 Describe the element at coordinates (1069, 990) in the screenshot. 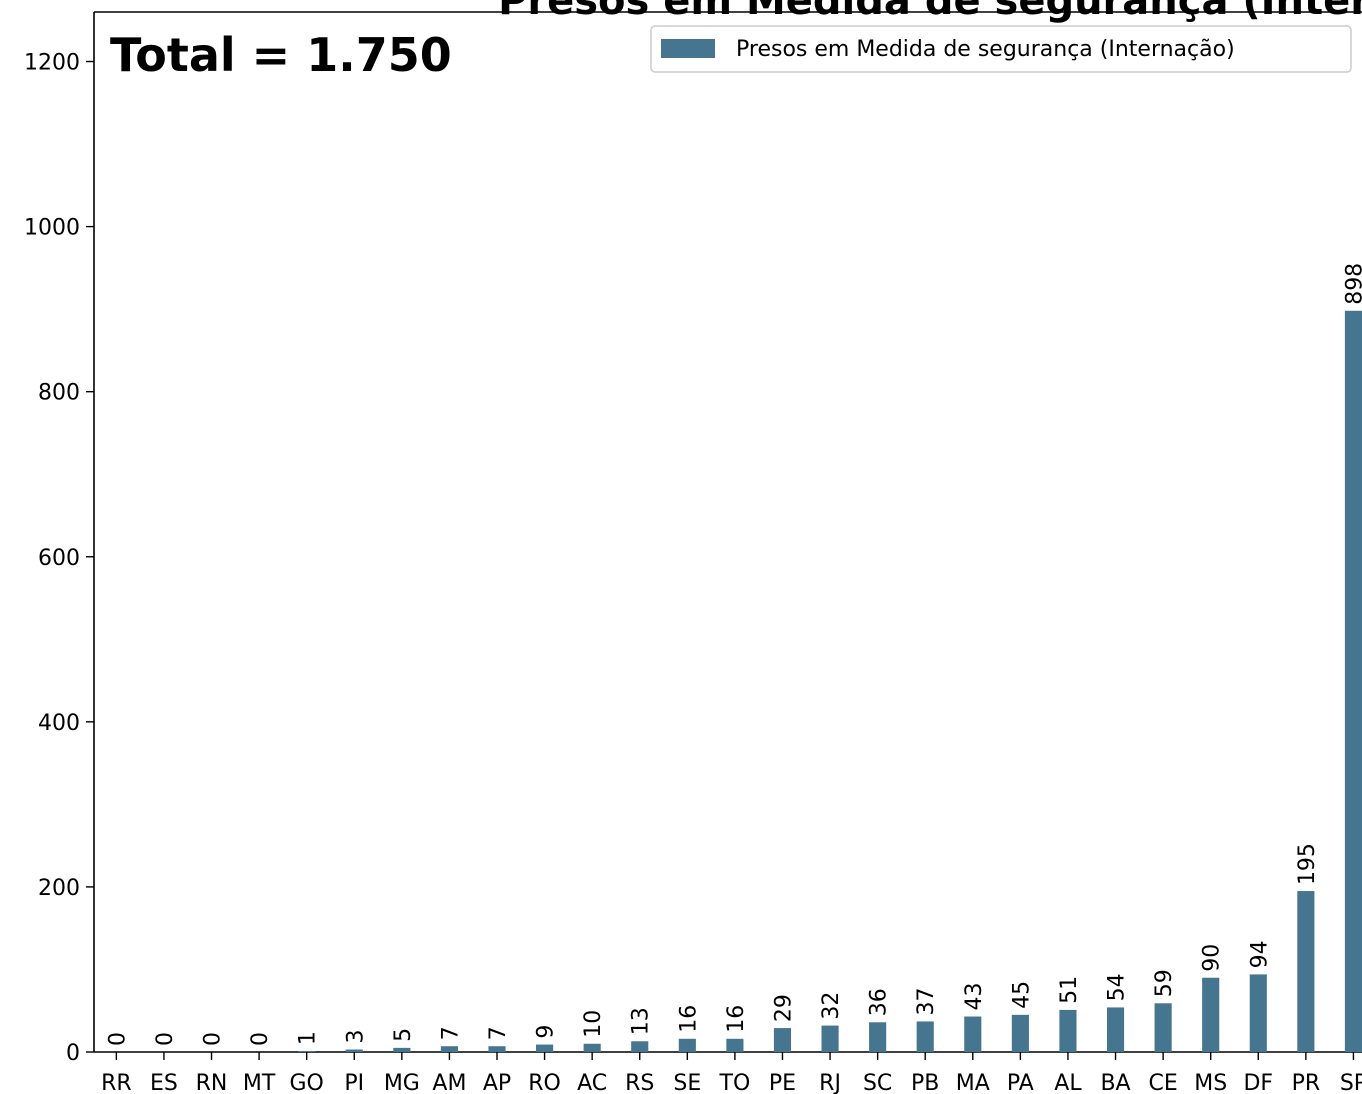

I see `bar-value-label: 51` at that location.